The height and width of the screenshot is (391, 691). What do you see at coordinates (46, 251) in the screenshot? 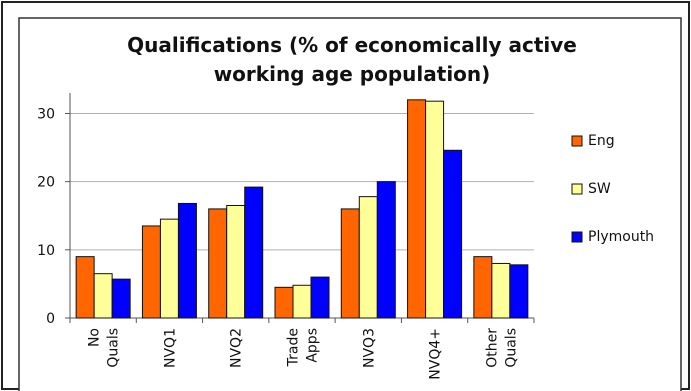
I see `y-tick-label: 10` at bounding box center [46, 251].